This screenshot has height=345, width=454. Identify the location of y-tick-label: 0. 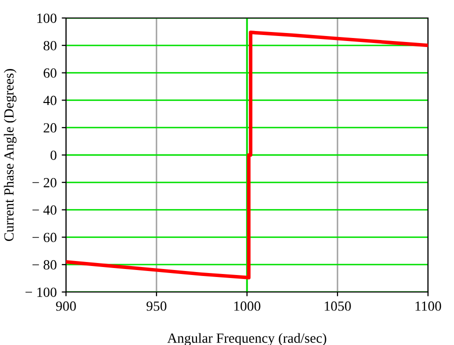
(53, 155).